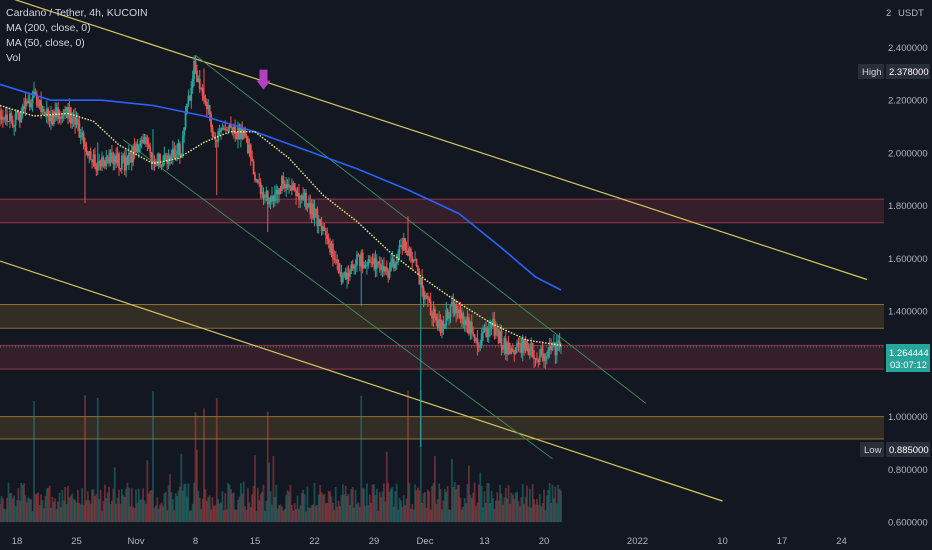  What do you see at coordinates (76, 541) in the screenshot?
I see `time-tick-label: 25` at bounding box center [76, 541].